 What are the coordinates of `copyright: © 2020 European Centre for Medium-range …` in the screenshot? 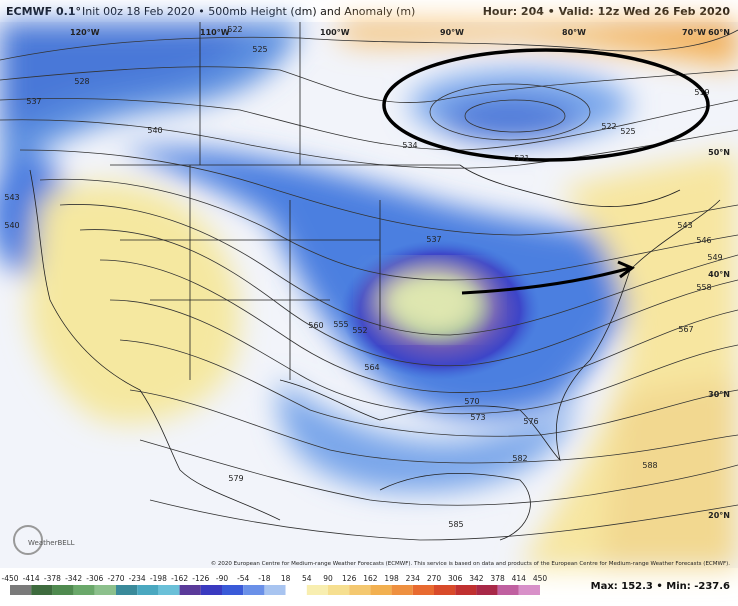 It's located at (471, 563).